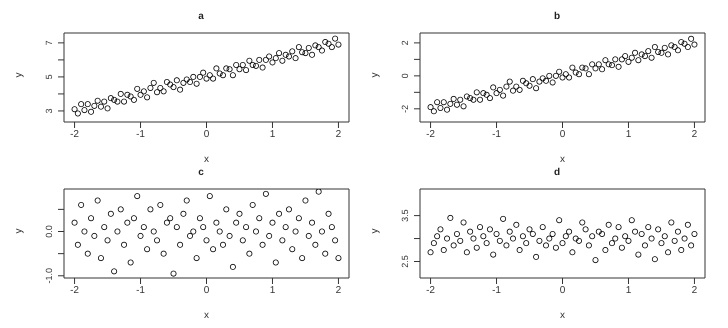 The width and height of the screenshot is (728, 328). Describe the element at coordinates (405, 261) in the screenshot. I see `y-tick-label: 2.5` at that location.